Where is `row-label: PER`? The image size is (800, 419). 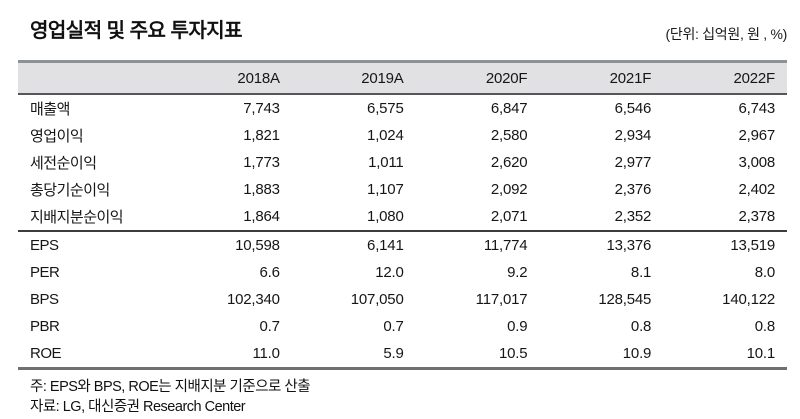
row-label: PER is located at coordinates (45, 272).